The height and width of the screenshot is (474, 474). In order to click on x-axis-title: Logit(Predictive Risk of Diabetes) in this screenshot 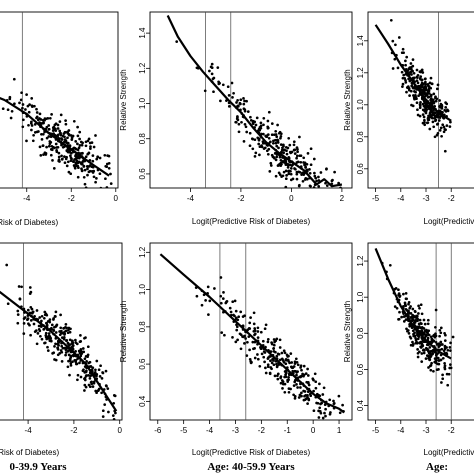, I will do `click(29, 222)`.